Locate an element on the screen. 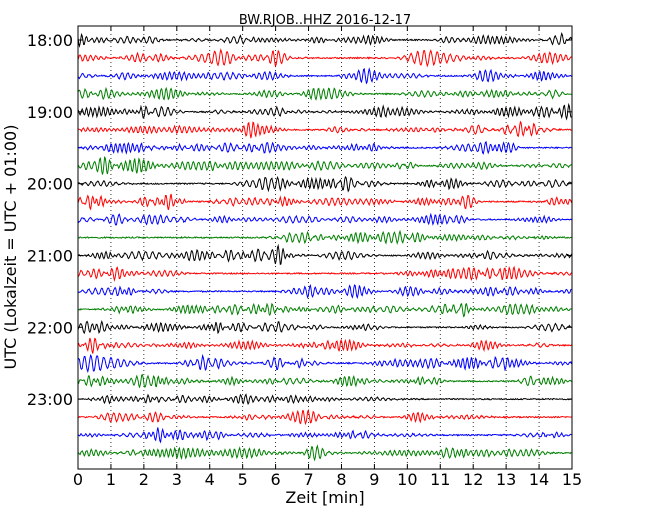 This screenshot has width=650, height=525. x-tick-label: 12 is located at coordinates (473, 479).